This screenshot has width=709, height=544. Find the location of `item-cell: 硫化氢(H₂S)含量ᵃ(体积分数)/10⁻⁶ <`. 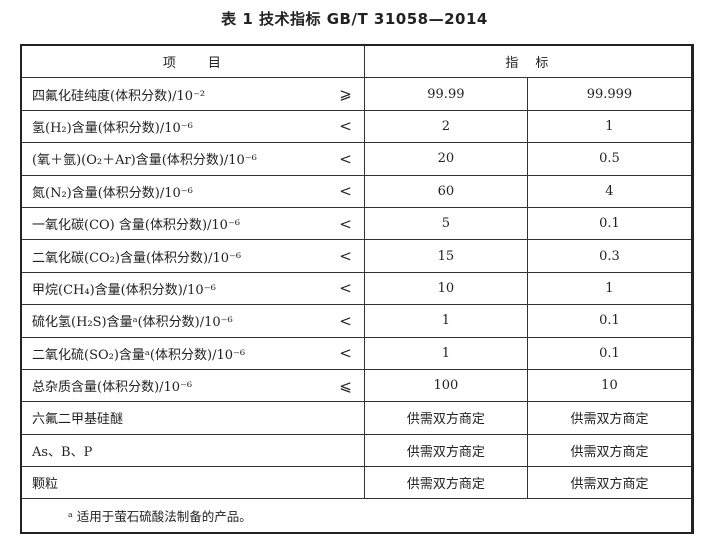

item-cell: 硫化氢(H₂S)含量ᵃ(体积分数)/10⁻⁶ < is located at coordinates (192, 321).